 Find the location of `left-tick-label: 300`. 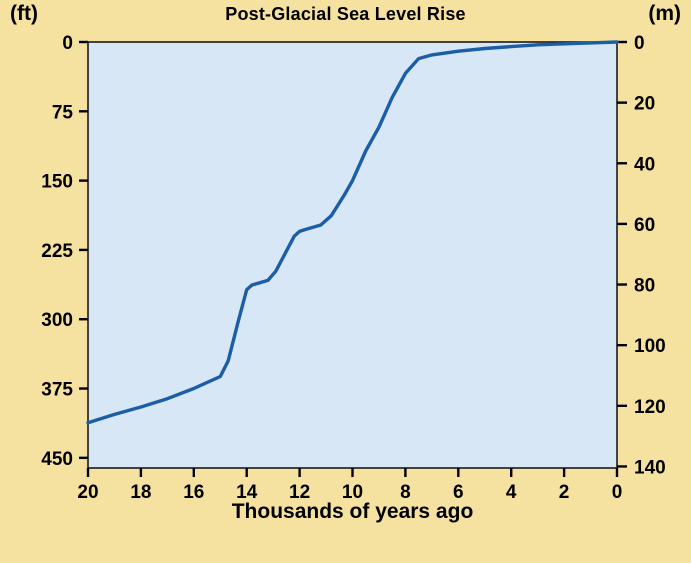

left-tick-label: 300 is located at coordinates (57, 320).